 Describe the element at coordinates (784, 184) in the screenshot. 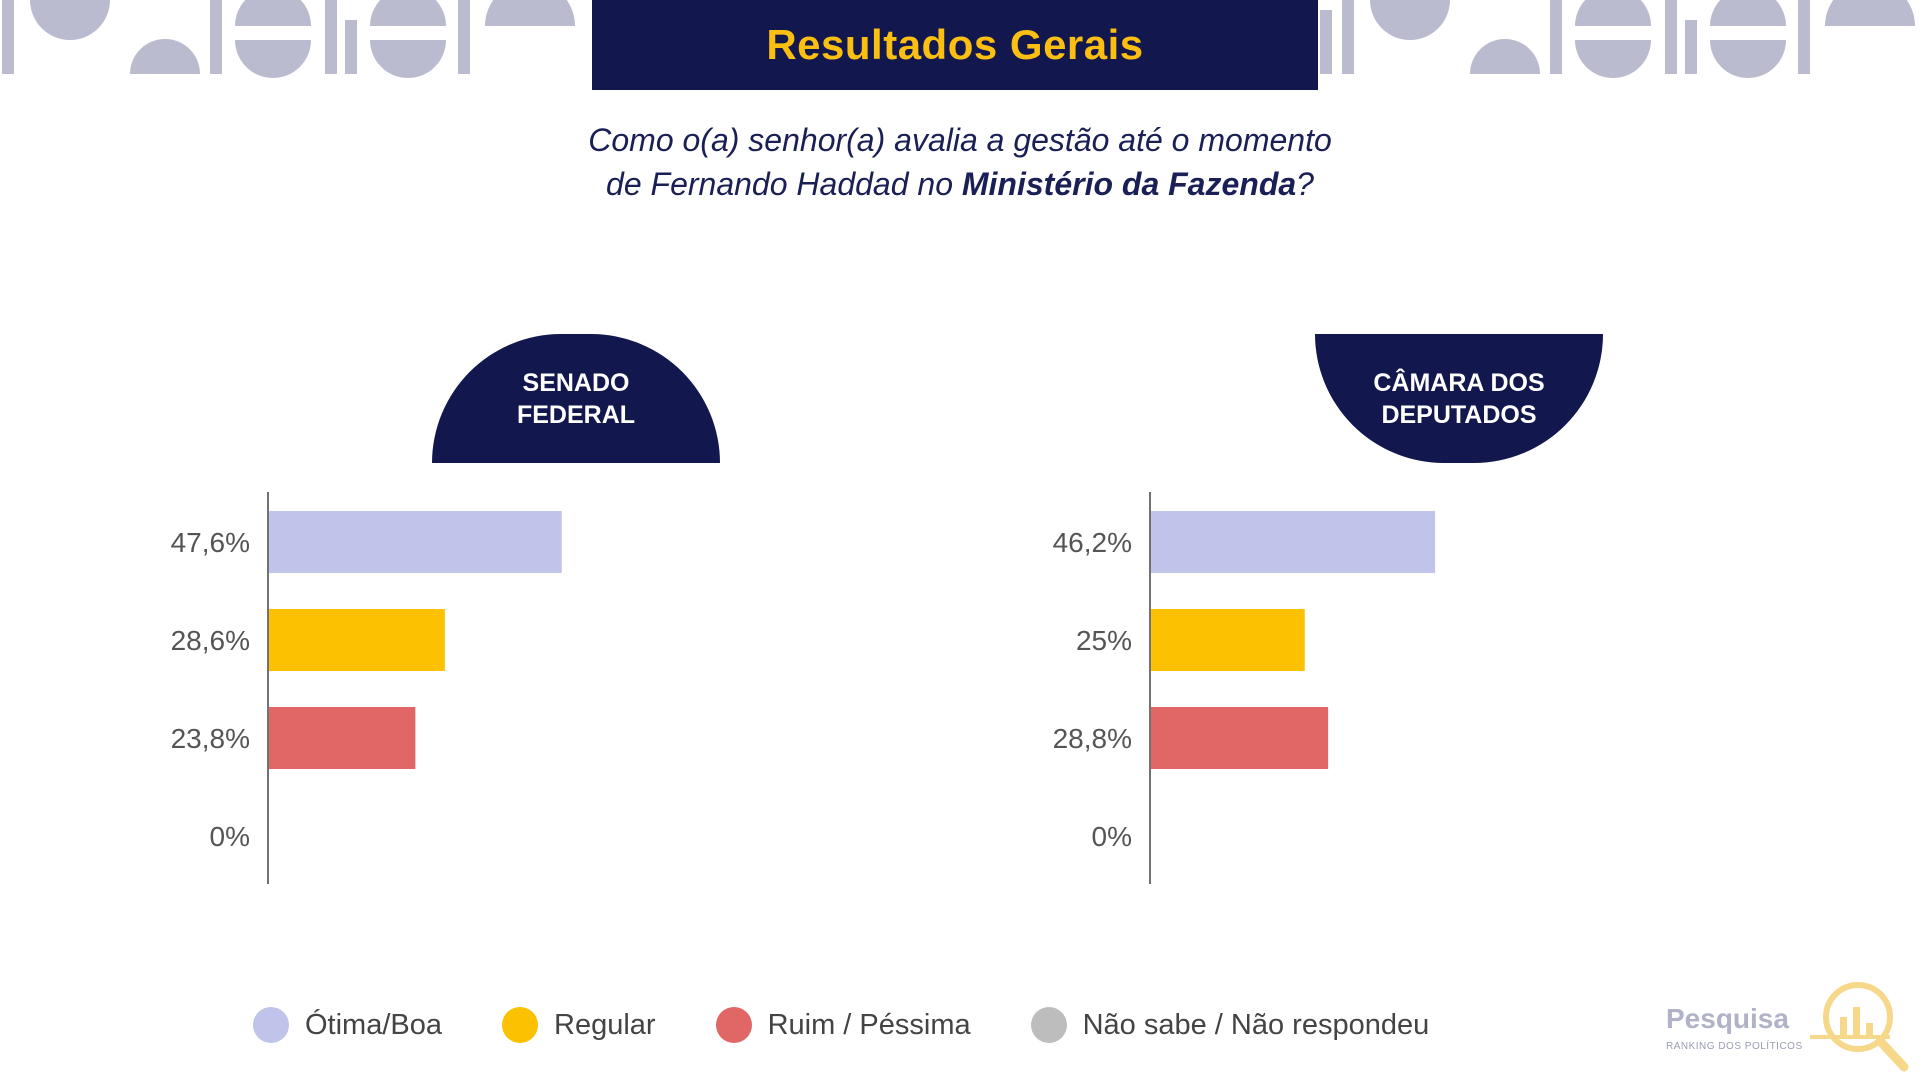

I see `question-line-2-start: de Fernando Haddad no` at that location.